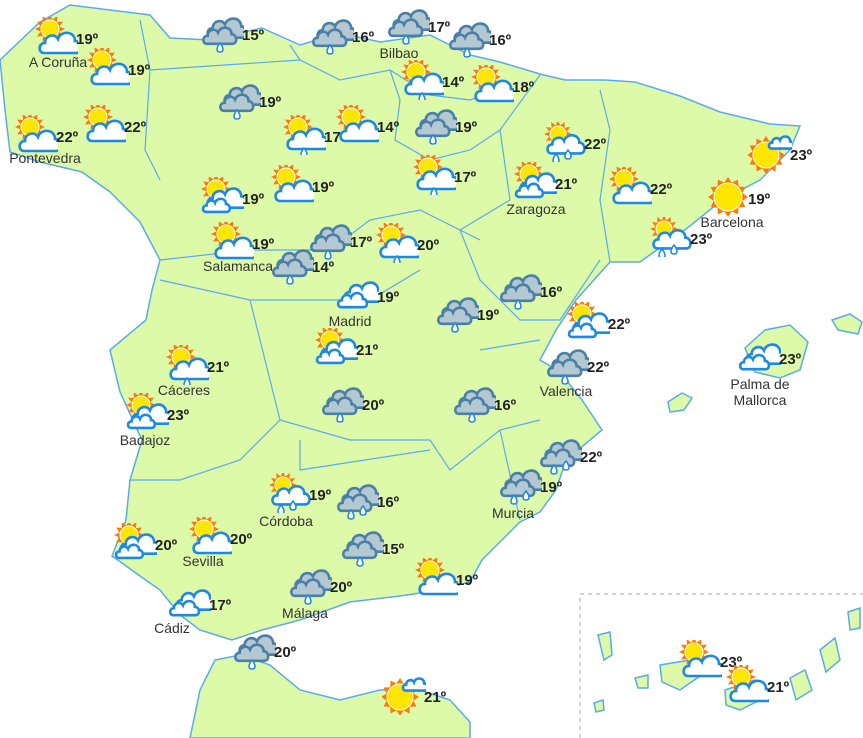  Describe the element at coordinates (680, 402) in the screenshot. I see `ibiza` at that location.